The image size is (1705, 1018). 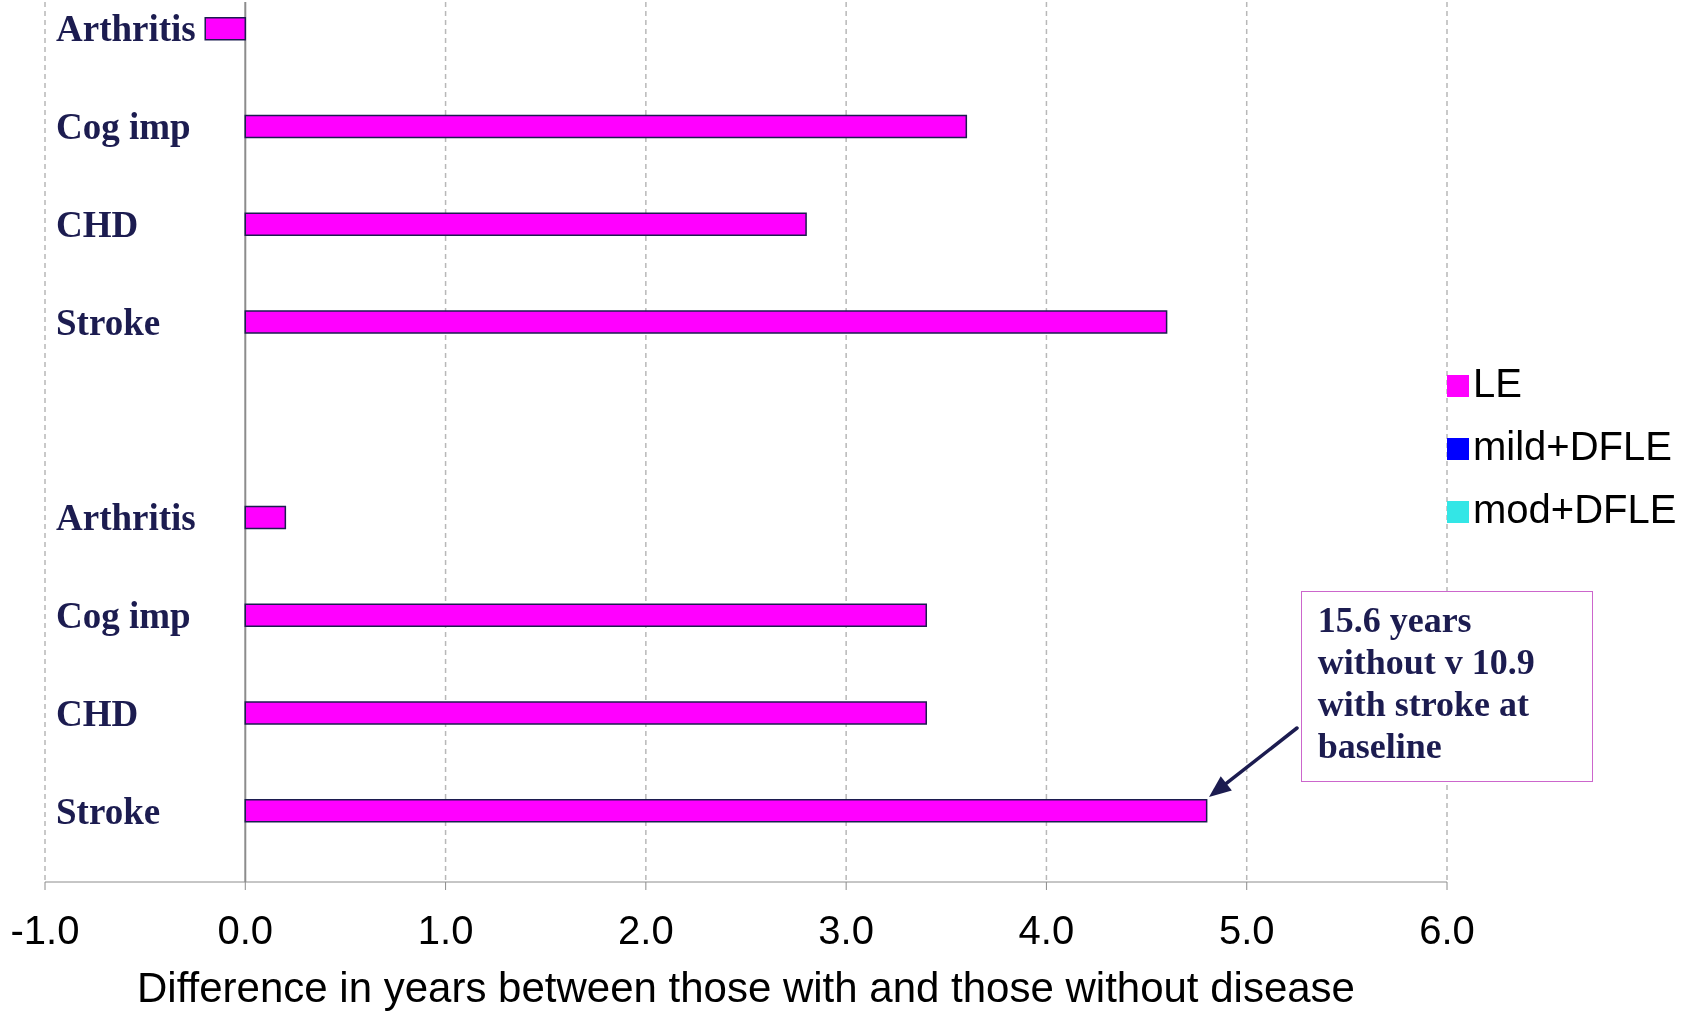 What do you see at coordinates (1447, 930) in the screenshot?
I see `x-tick-label: 6.0` at bounding box center [1447, 930].